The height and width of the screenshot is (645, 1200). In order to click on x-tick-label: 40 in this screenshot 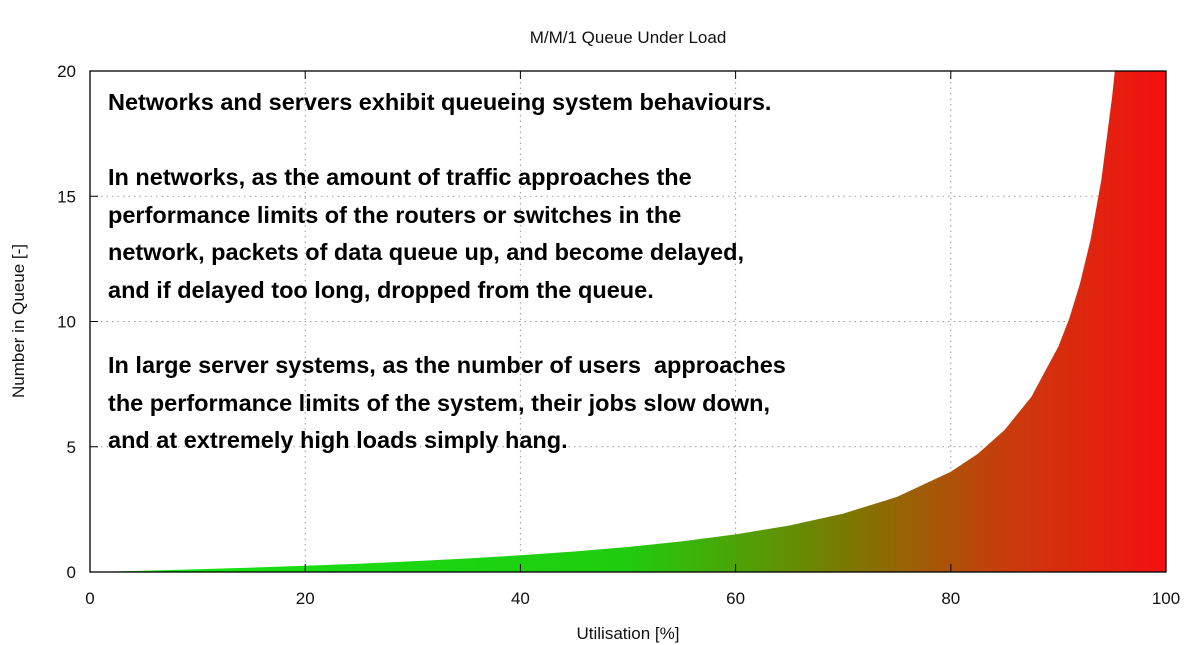, I will do `click(520, 598)`.